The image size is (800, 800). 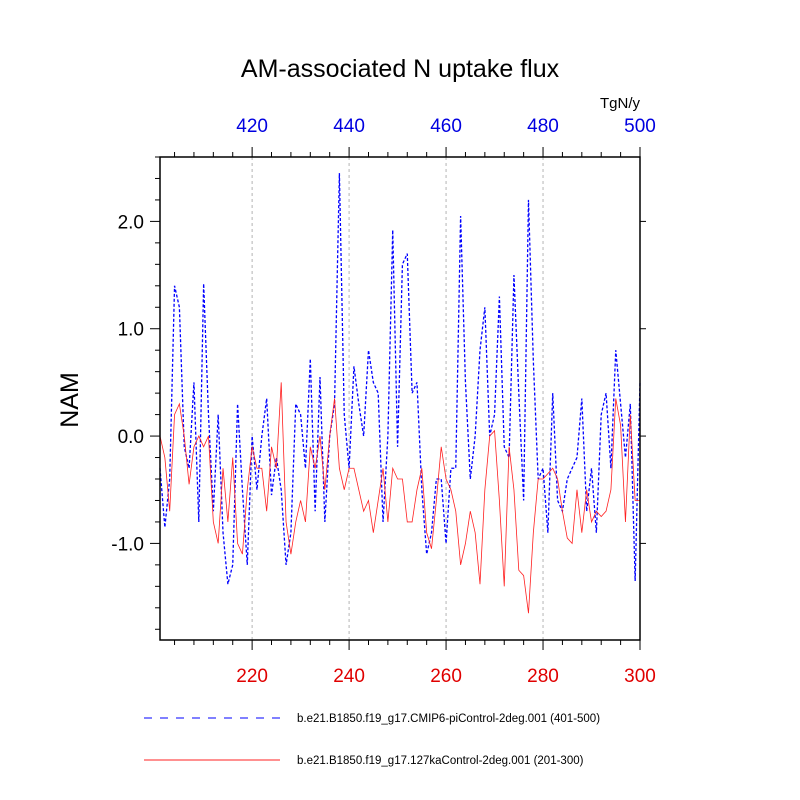 What do you see at coordinates (252, 676) in the screenshot?
I see `x-bottom-tick-label: 220` at bounding box center [252, 676].